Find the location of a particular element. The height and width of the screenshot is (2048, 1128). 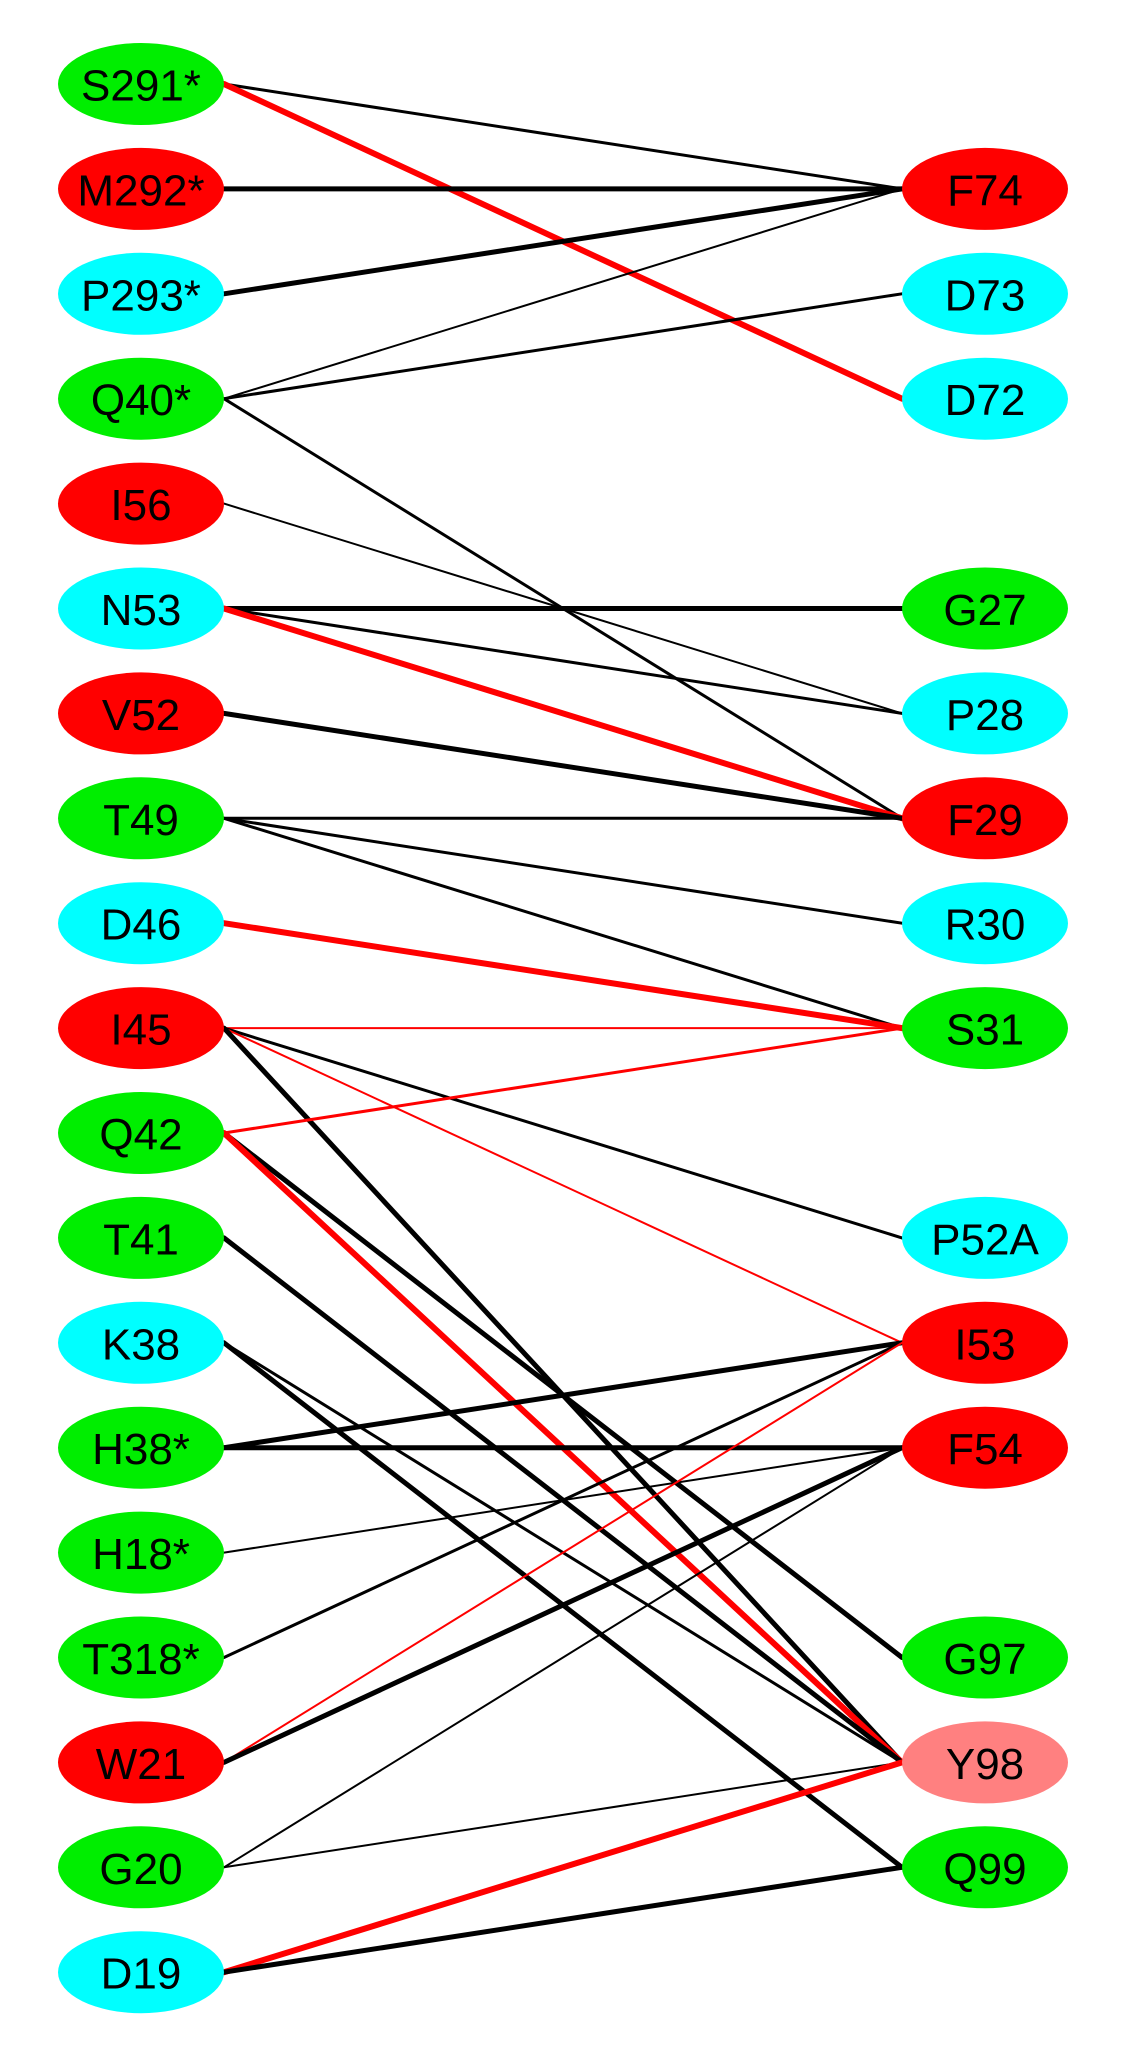

right-node-g27: G27 is located at coordinates (985, 608).